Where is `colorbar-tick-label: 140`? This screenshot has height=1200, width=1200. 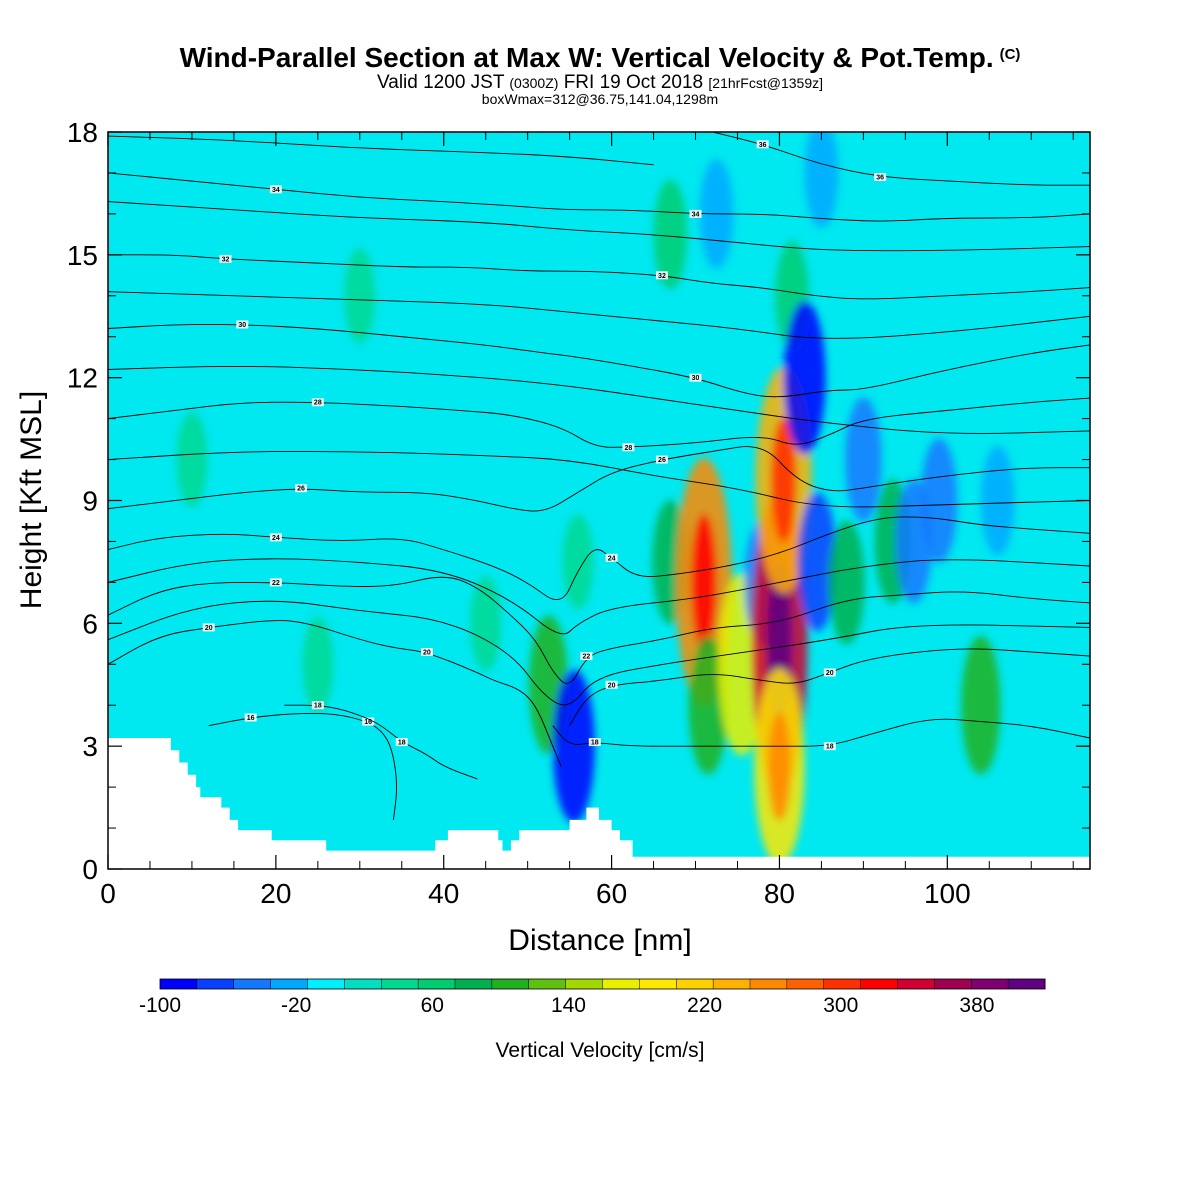
colorbar-tick-label: 140 is located at coordinates (568, 1005).